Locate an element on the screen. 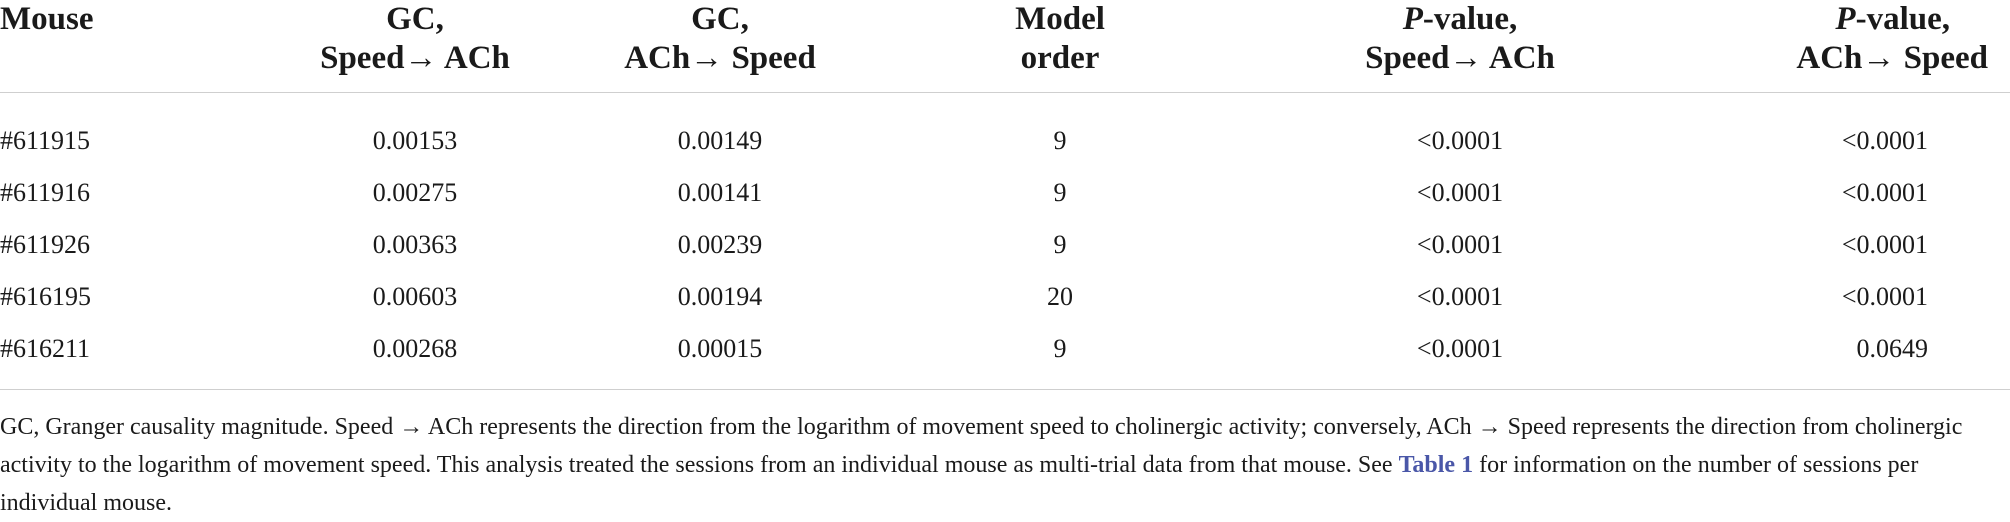  cell-mouse: #611916 is located at coordinates (45, 192).